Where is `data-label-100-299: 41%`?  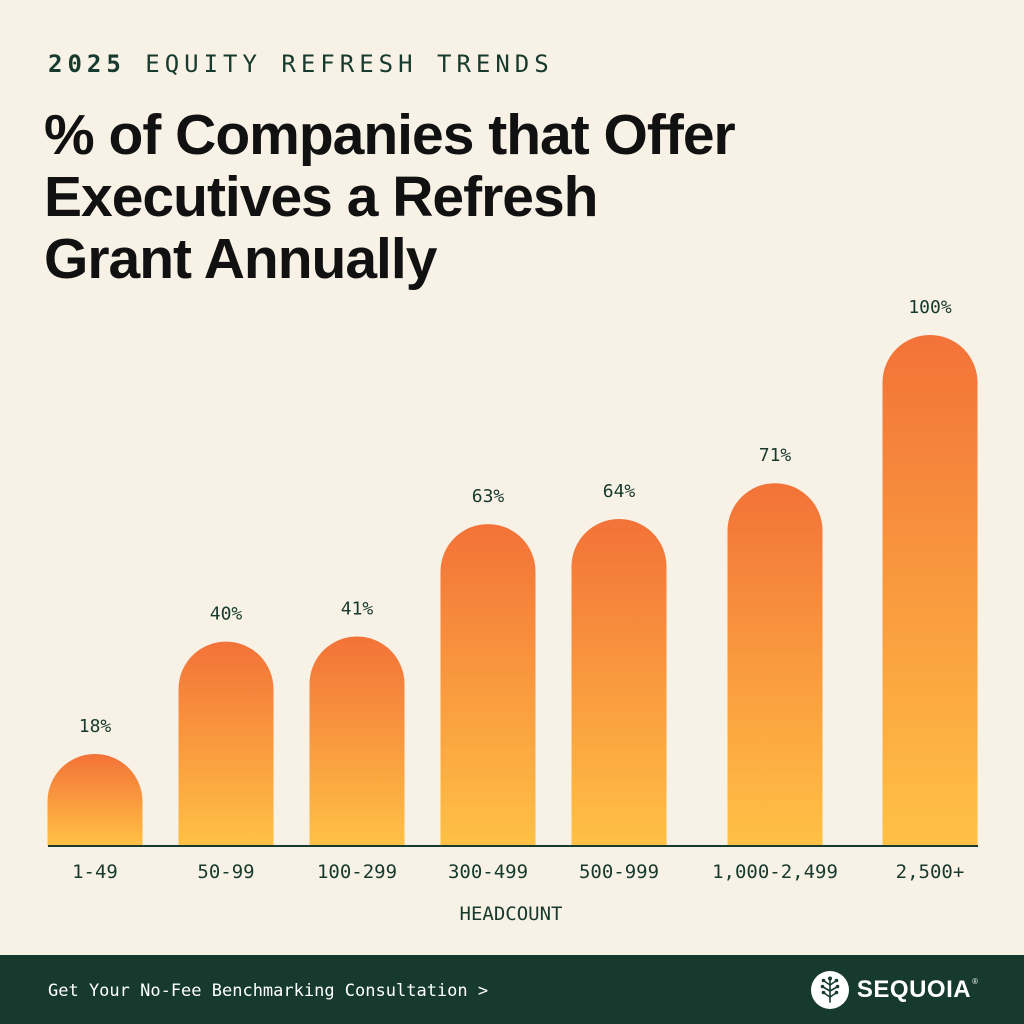 data-label-100-299: 41% is located at coordinates (357, 608).